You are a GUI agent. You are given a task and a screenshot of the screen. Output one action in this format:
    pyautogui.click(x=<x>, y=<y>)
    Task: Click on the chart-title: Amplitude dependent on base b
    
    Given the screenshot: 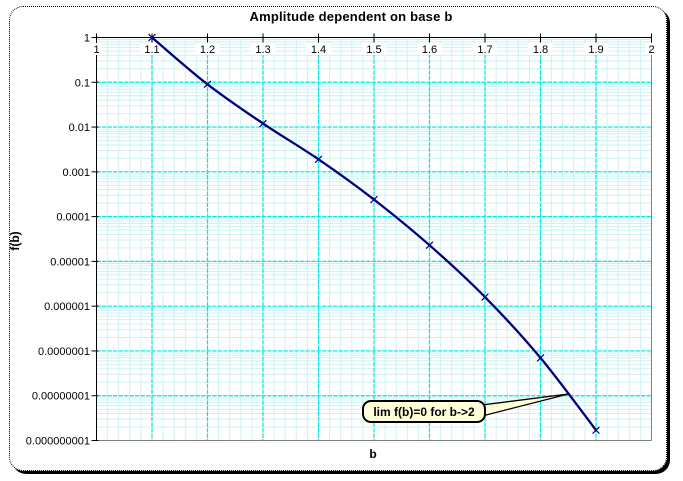 What is the action you would take?
    pyautogui.click(x=351, y=16)
    